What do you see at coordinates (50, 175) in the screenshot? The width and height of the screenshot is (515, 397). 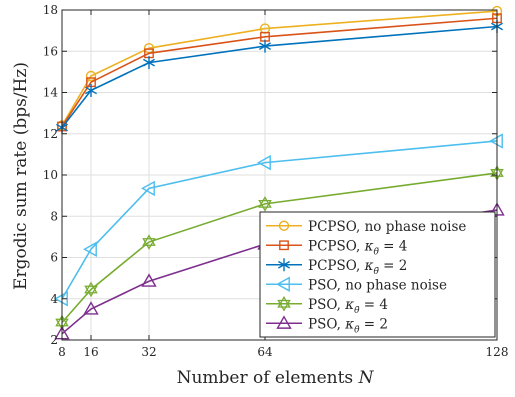 I see `y-tick-label: 10` at bounding box center [50, 175].